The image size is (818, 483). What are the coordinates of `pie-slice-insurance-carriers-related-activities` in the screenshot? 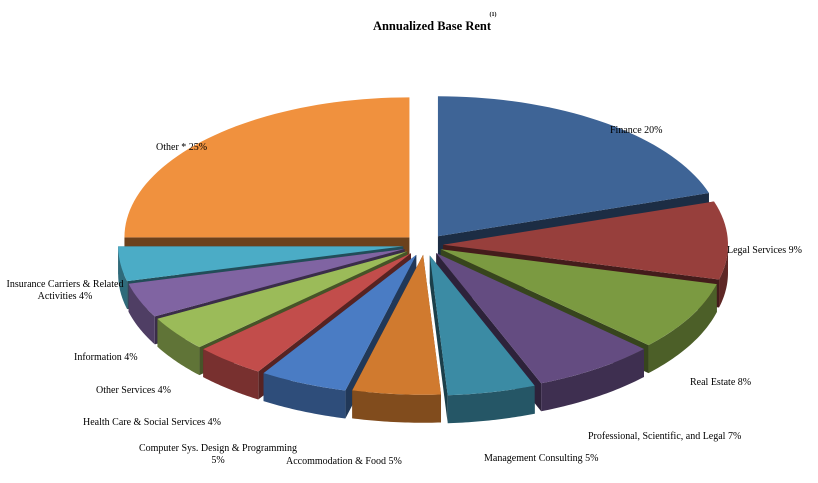 It's located at (261, 264).